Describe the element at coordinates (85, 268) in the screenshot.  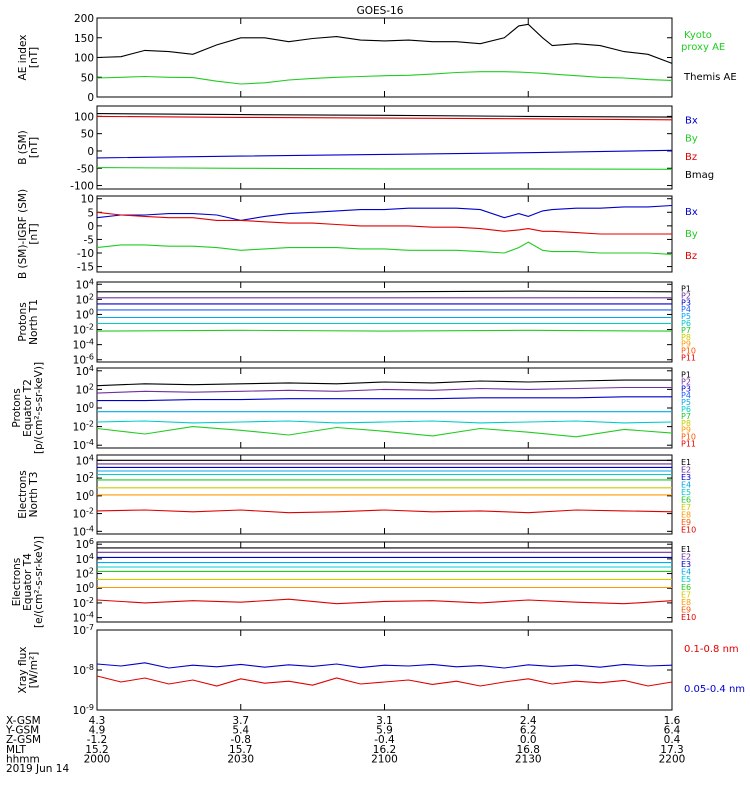
I see `y-tick-label: -15` at that location.